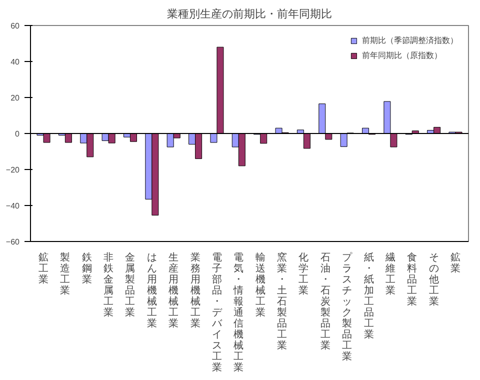 The width and height of the screenshot is (480, 380). Describe the element at coordinates (109, 285) in the screenshot. I see `x-tick-label: 非鉄金属工業` at that location.